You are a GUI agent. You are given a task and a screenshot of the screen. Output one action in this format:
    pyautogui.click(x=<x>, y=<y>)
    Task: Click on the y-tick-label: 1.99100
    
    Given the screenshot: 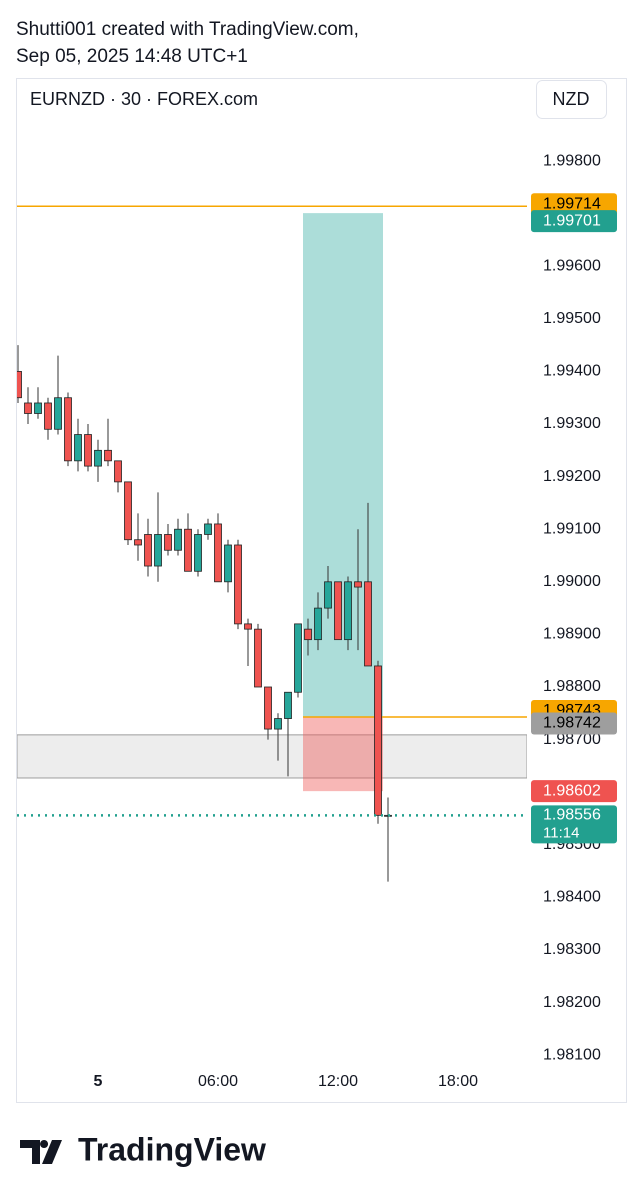 What is the action you would take?
    pyautogui.click(x=572, y=528)
    